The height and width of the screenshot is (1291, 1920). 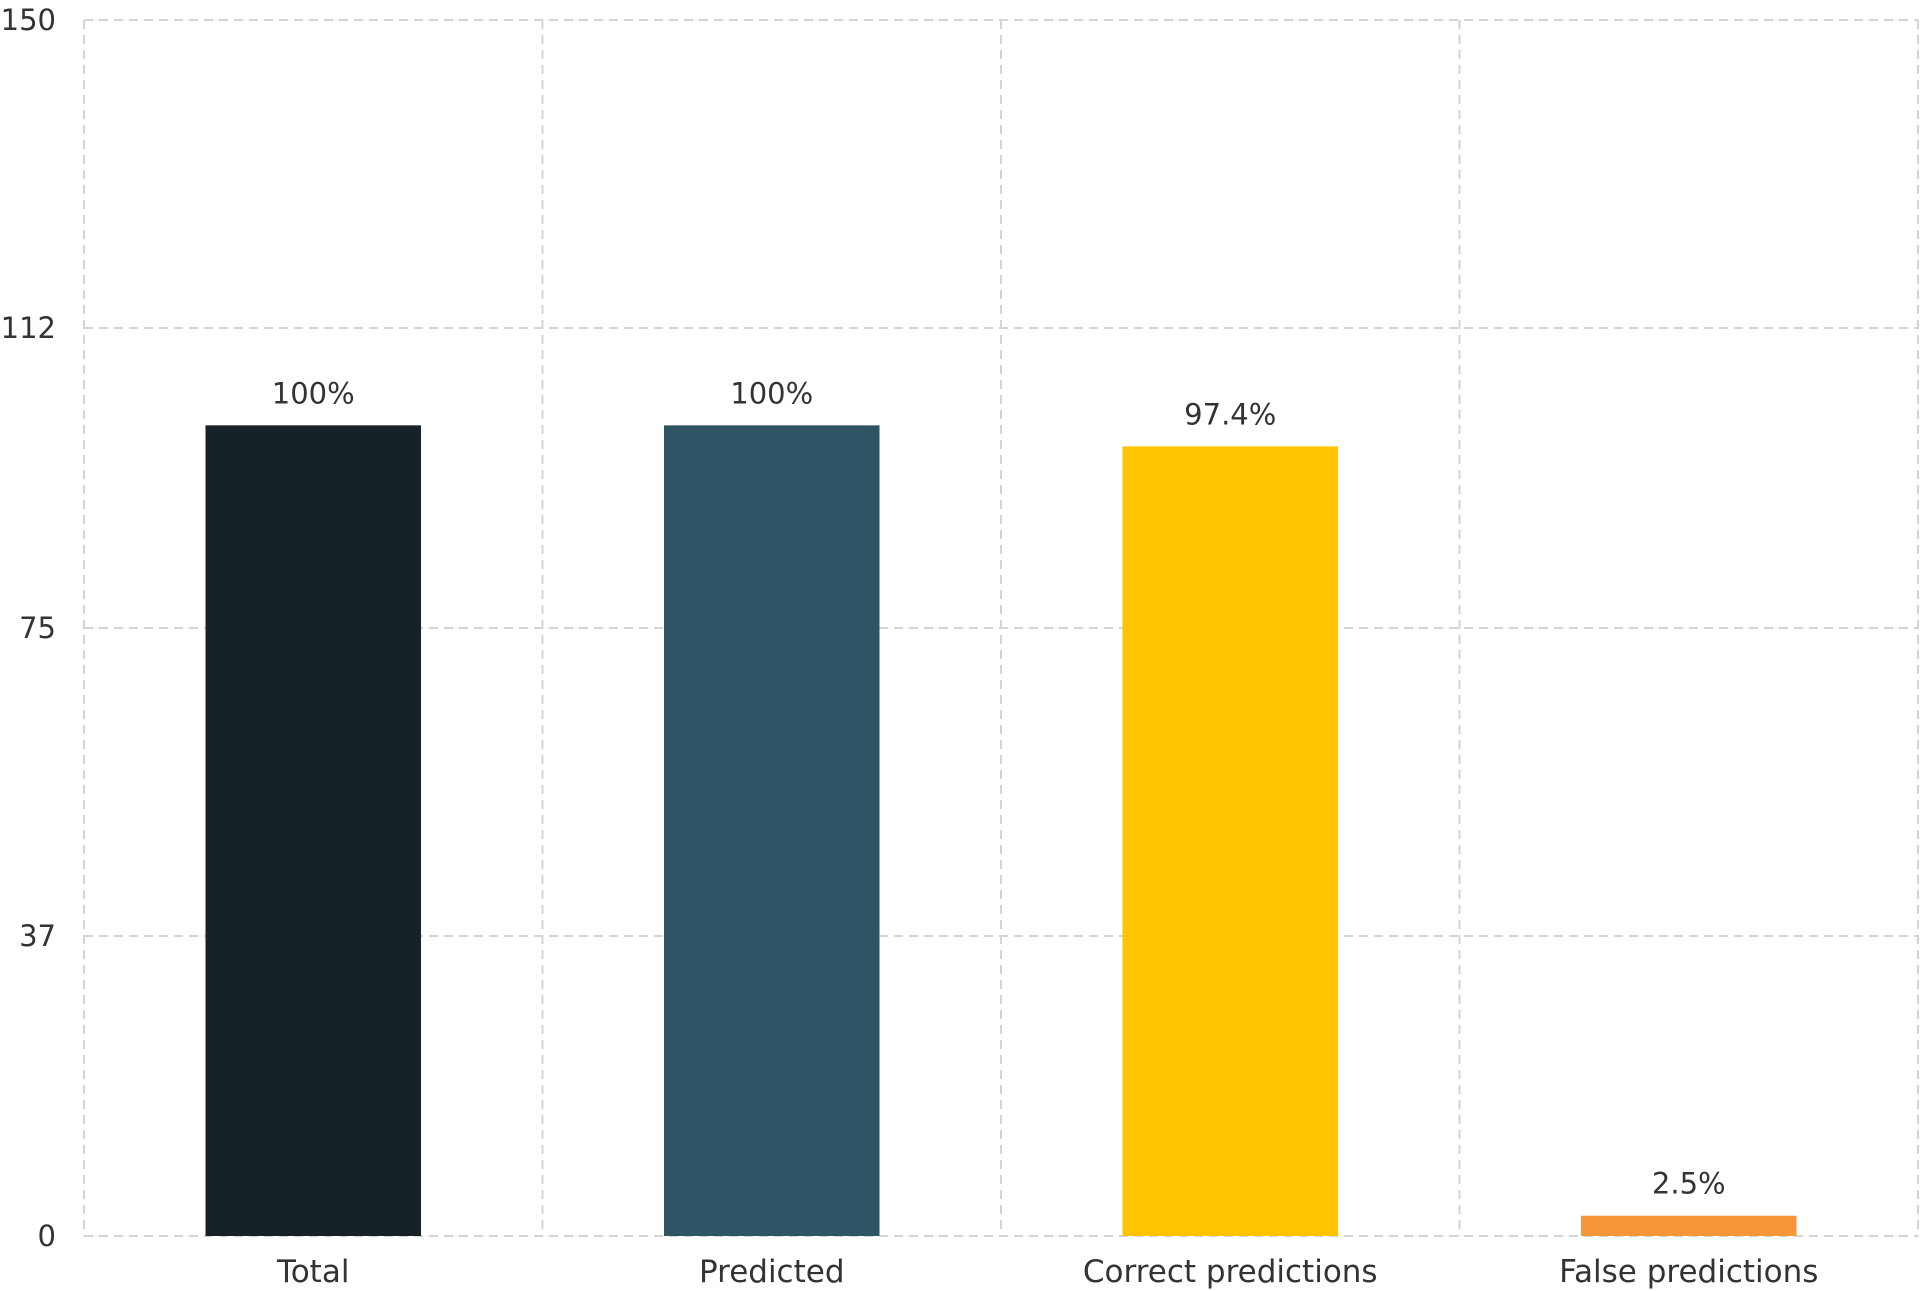 I want to click on y-tick-label: 112, so click(x=28, y=328).